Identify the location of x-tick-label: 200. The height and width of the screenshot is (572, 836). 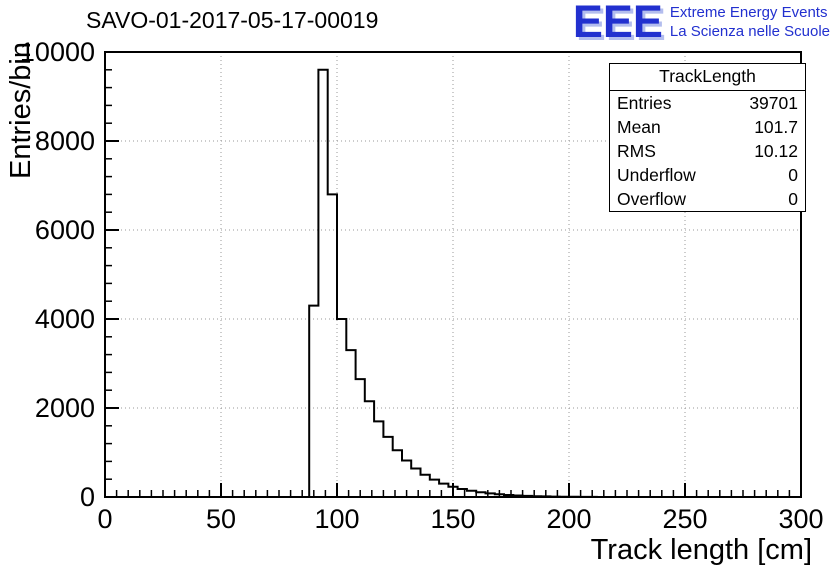
(568, 519).